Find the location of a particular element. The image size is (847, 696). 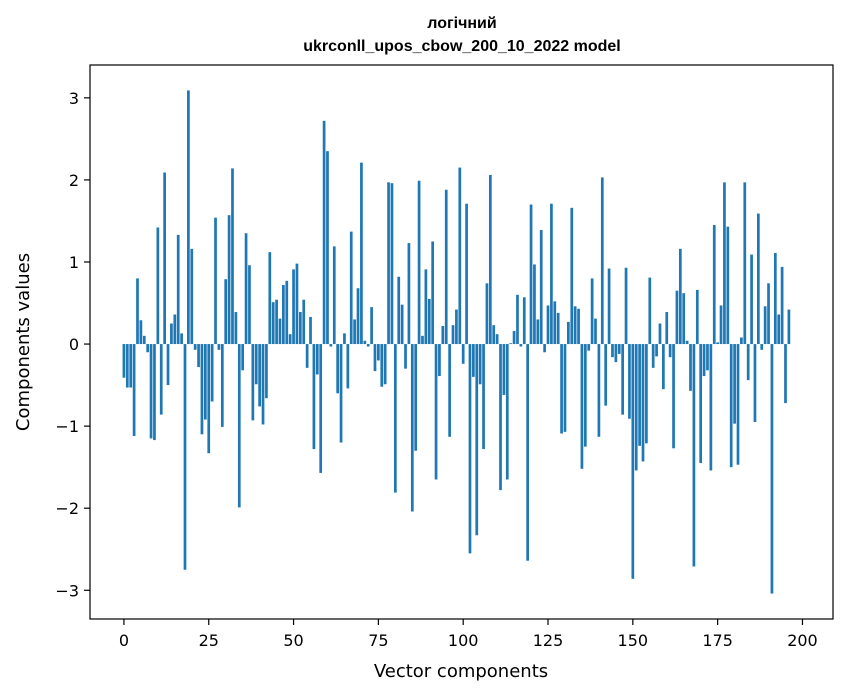

y-tick-label: 2 is located at coordinates (74, 180).